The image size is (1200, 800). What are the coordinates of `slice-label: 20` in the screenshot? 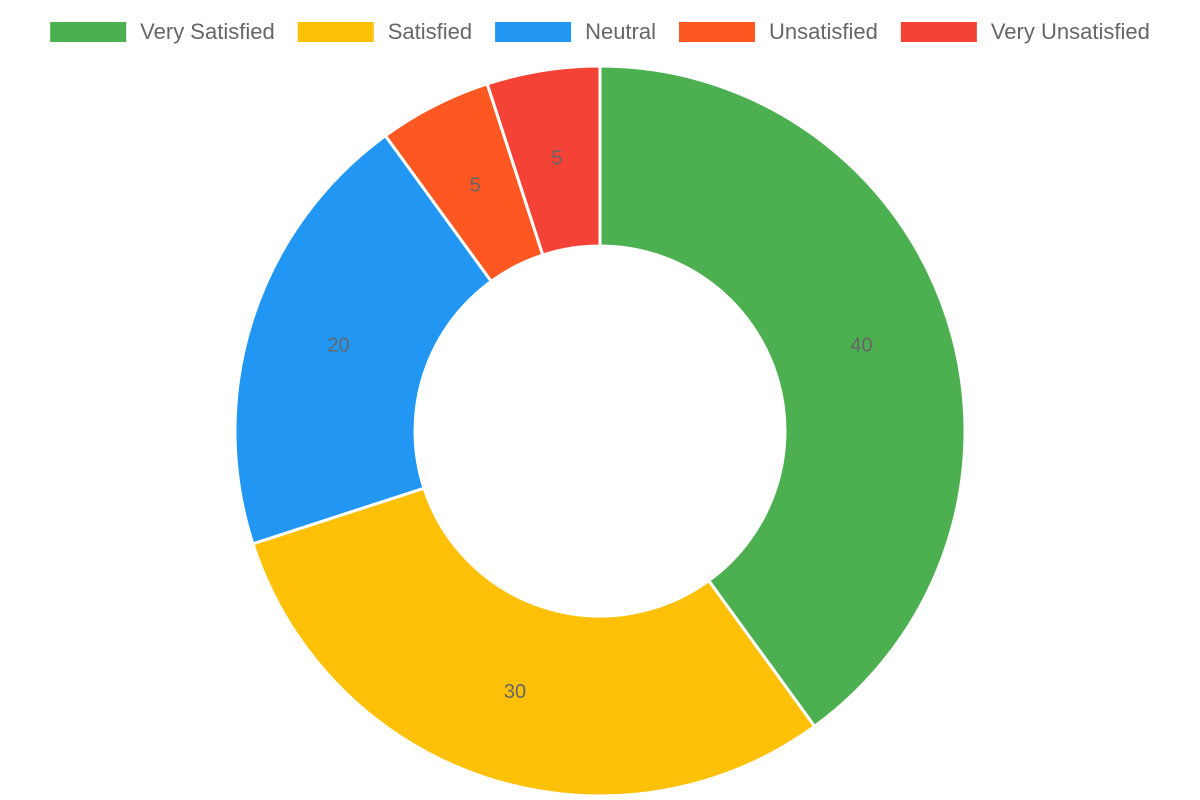 It's located at (338, 345).